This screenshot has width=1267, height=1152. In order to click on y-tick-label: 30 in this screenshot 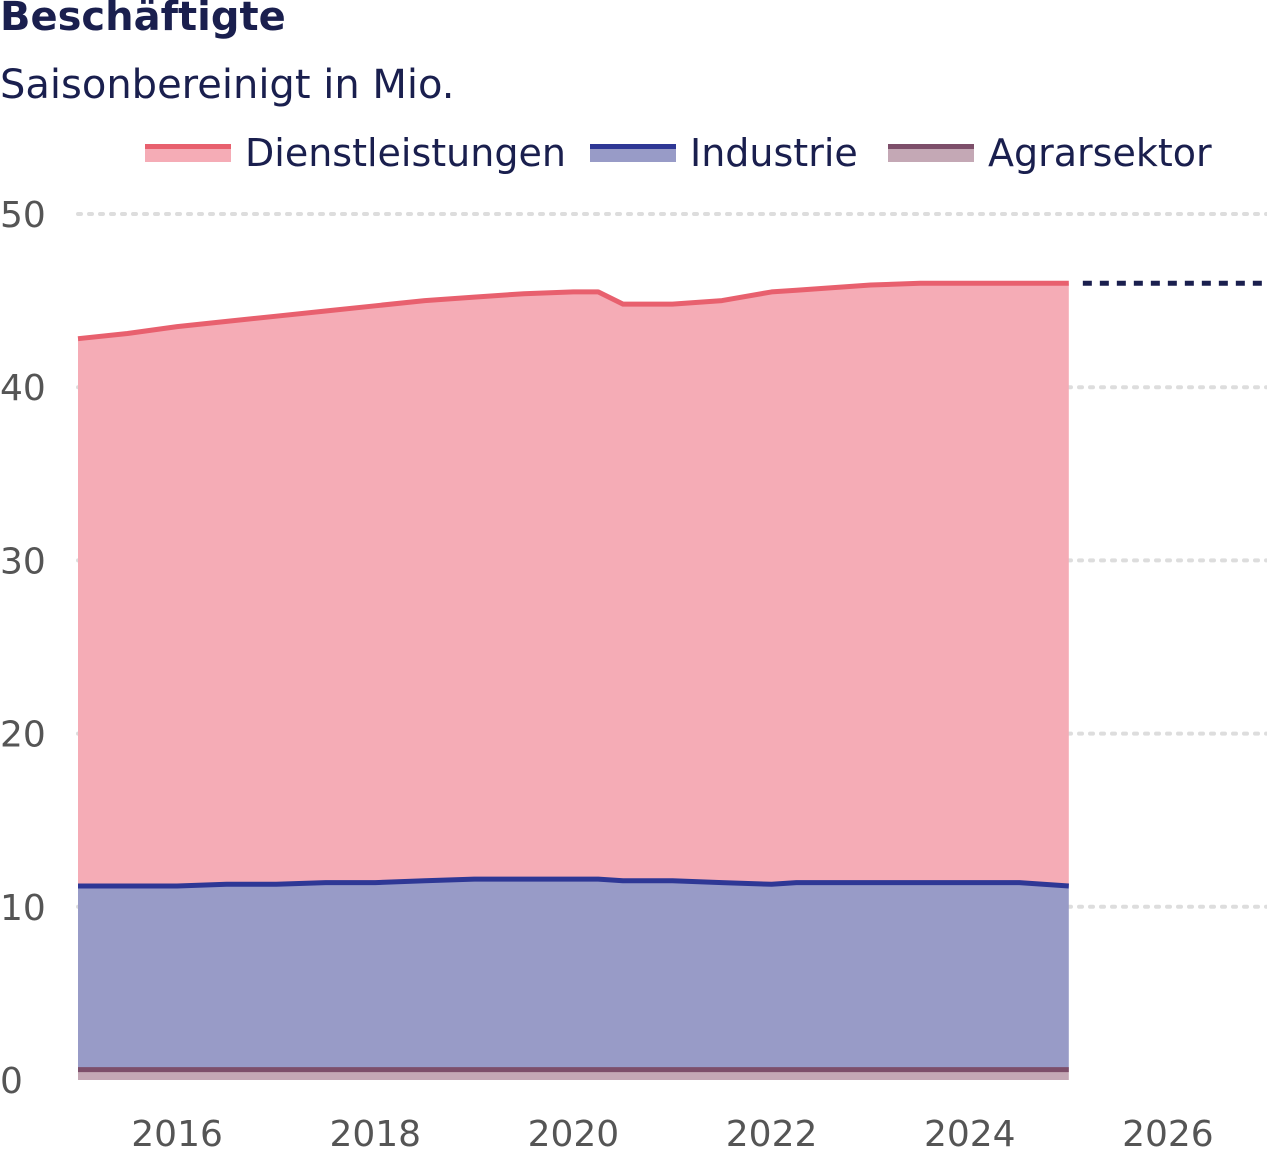, I will do `click(23, 561)`.